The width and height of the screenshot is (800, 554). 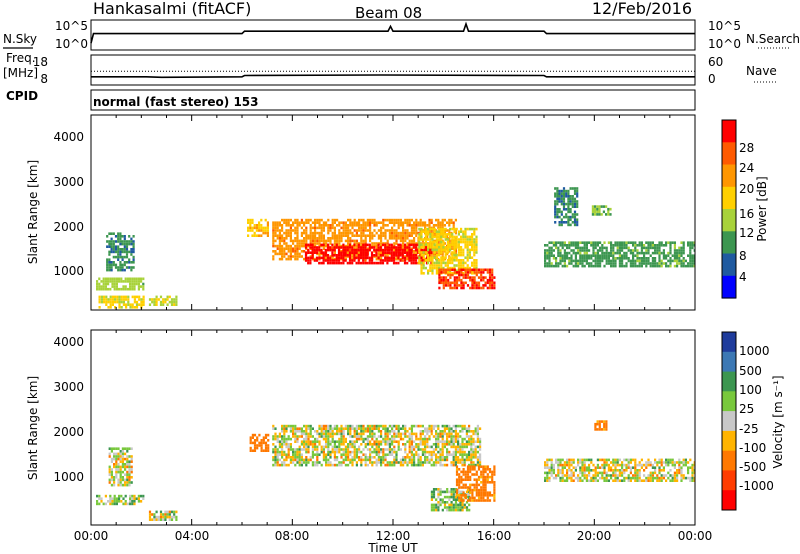 What do you see at coordinates (388, 13) in the screenshot?
I see `beam-title: Beam 08` at bounding box center [388, 13].